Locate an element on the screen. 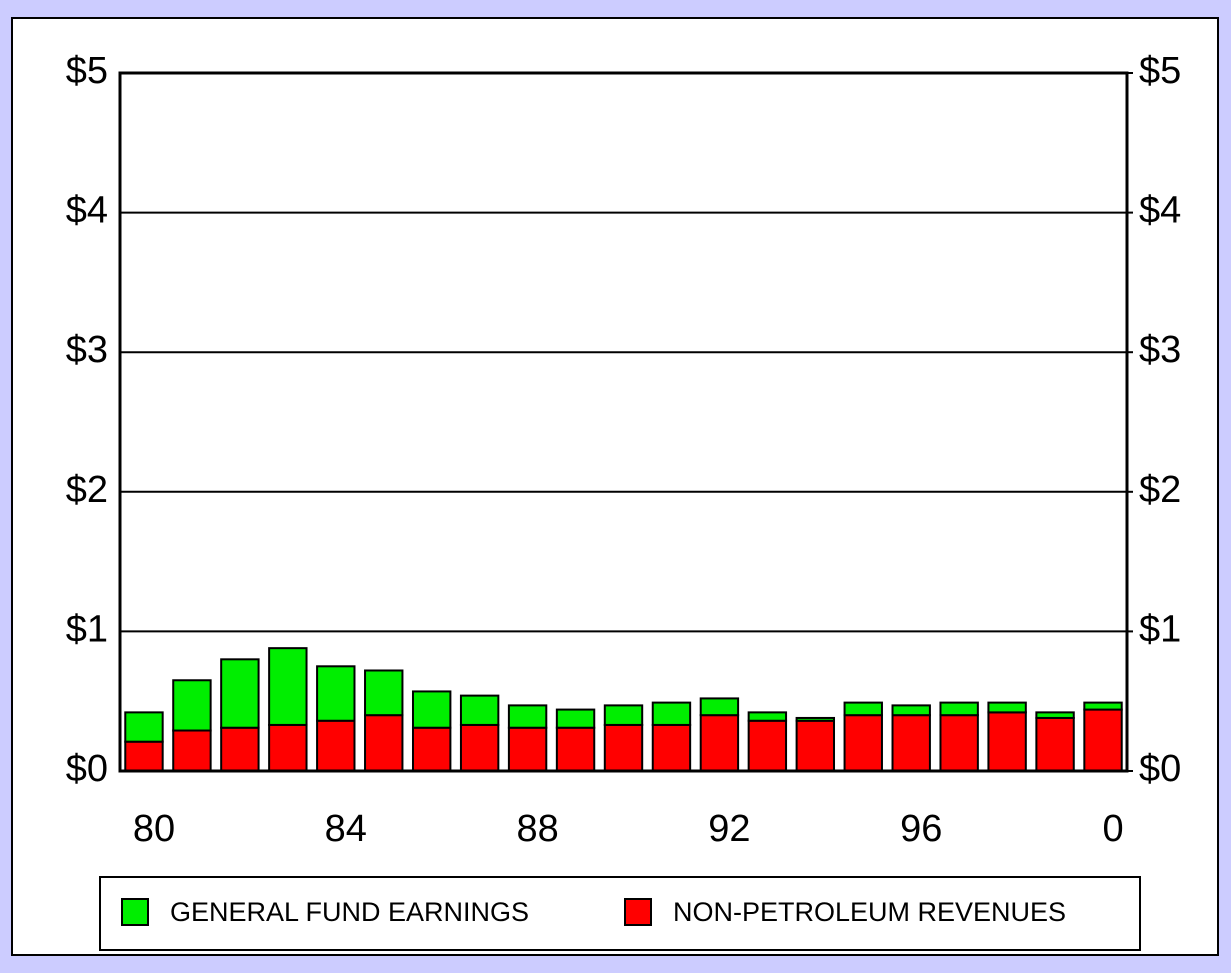 This screenshot has height=973, width=1231. y-tick-label: $3 is located at coordinates (87, 350).